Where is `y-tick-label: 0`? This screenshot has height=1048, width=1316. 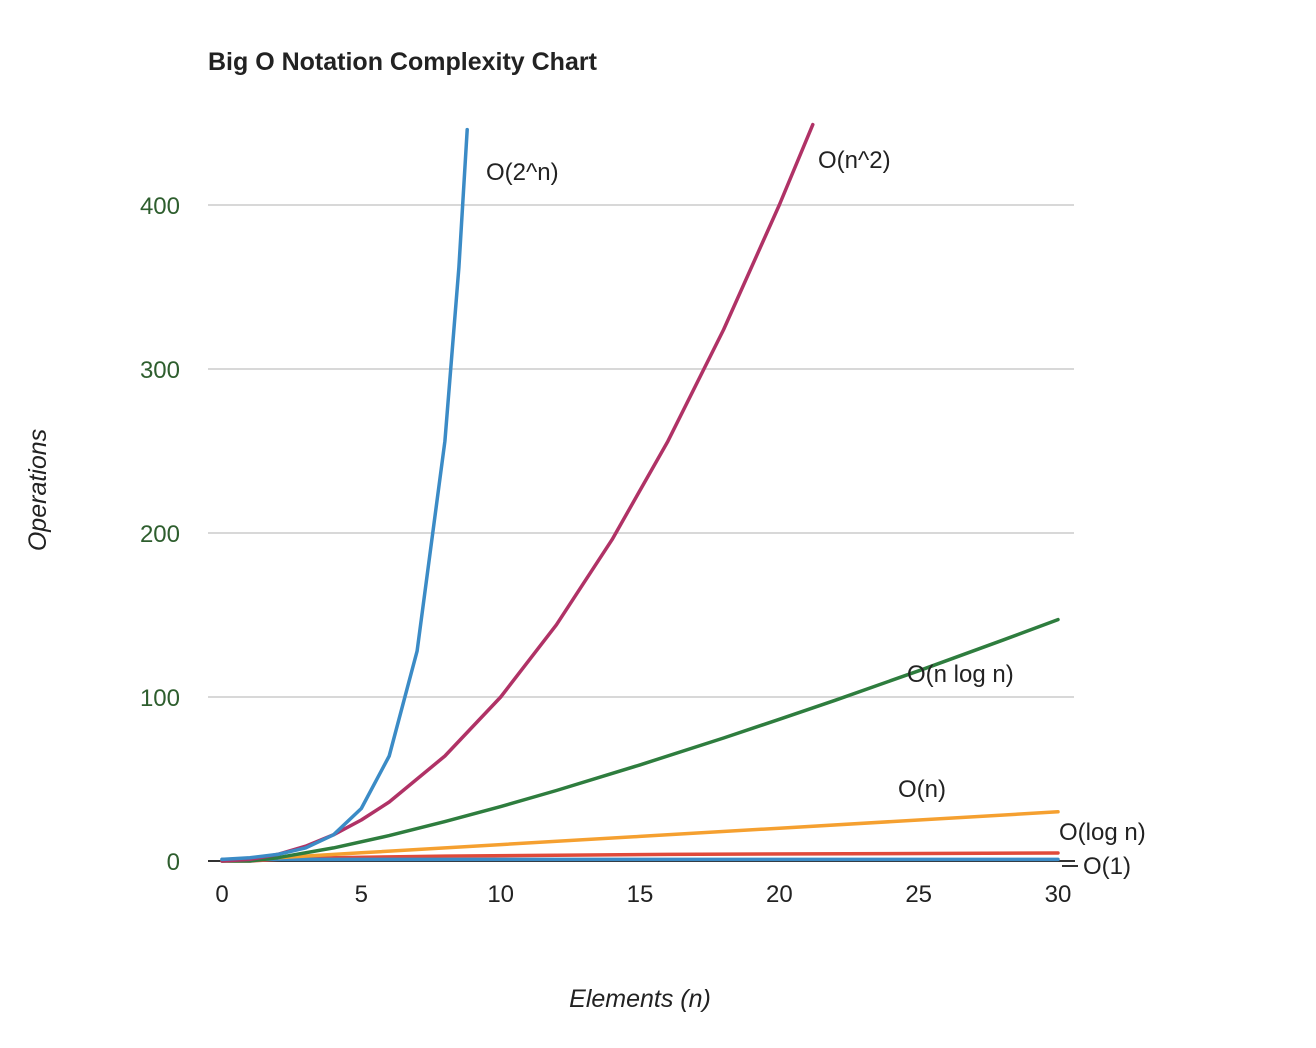 y-tick-label: 0 is located at coordinates (173, 862).